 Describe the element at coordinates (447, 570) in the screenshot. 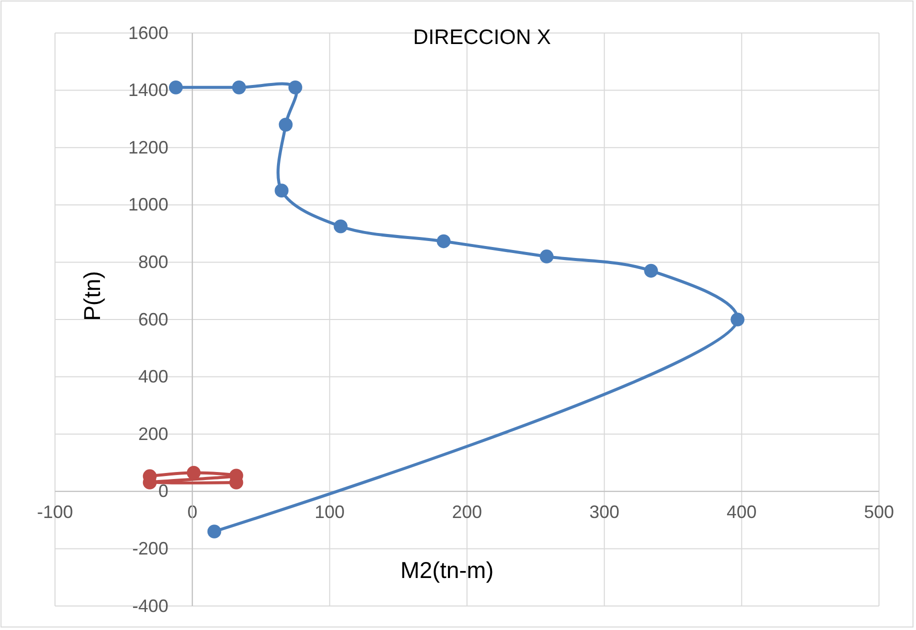

I see `x-axis-title: M2(tn-m)` at that location.